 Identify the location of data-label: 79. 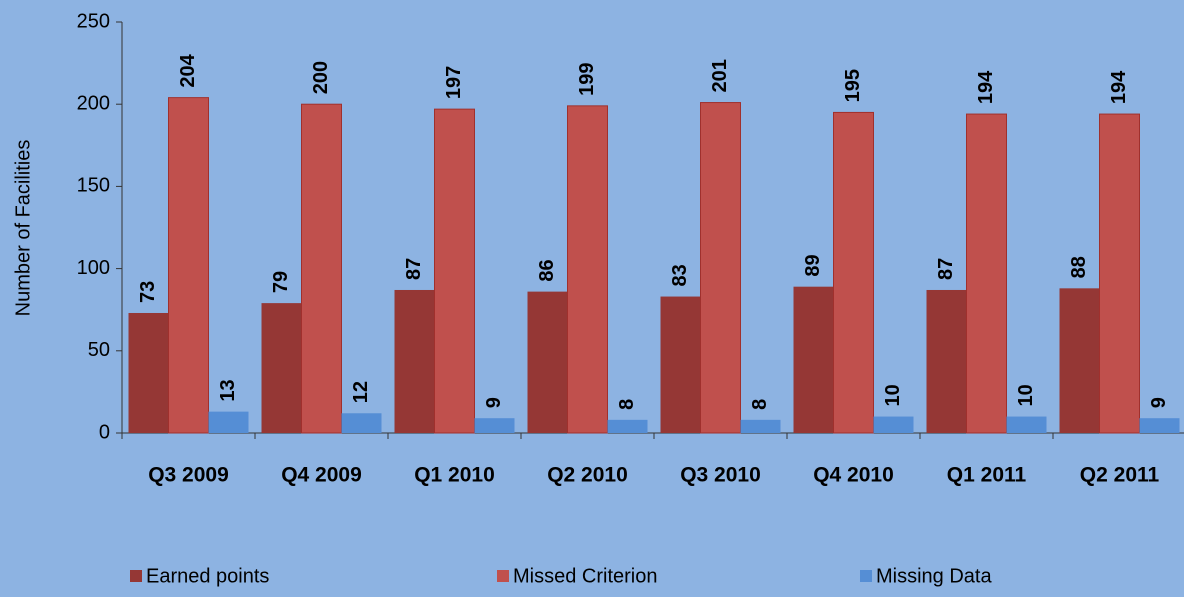
(281, 282).